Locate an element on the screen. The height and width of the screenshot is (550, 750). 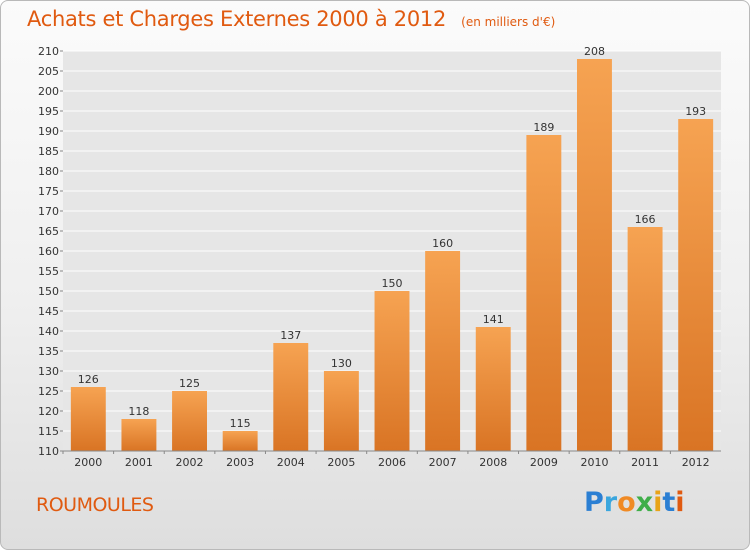
data-label: 160 is located at coordinates (442, 243).